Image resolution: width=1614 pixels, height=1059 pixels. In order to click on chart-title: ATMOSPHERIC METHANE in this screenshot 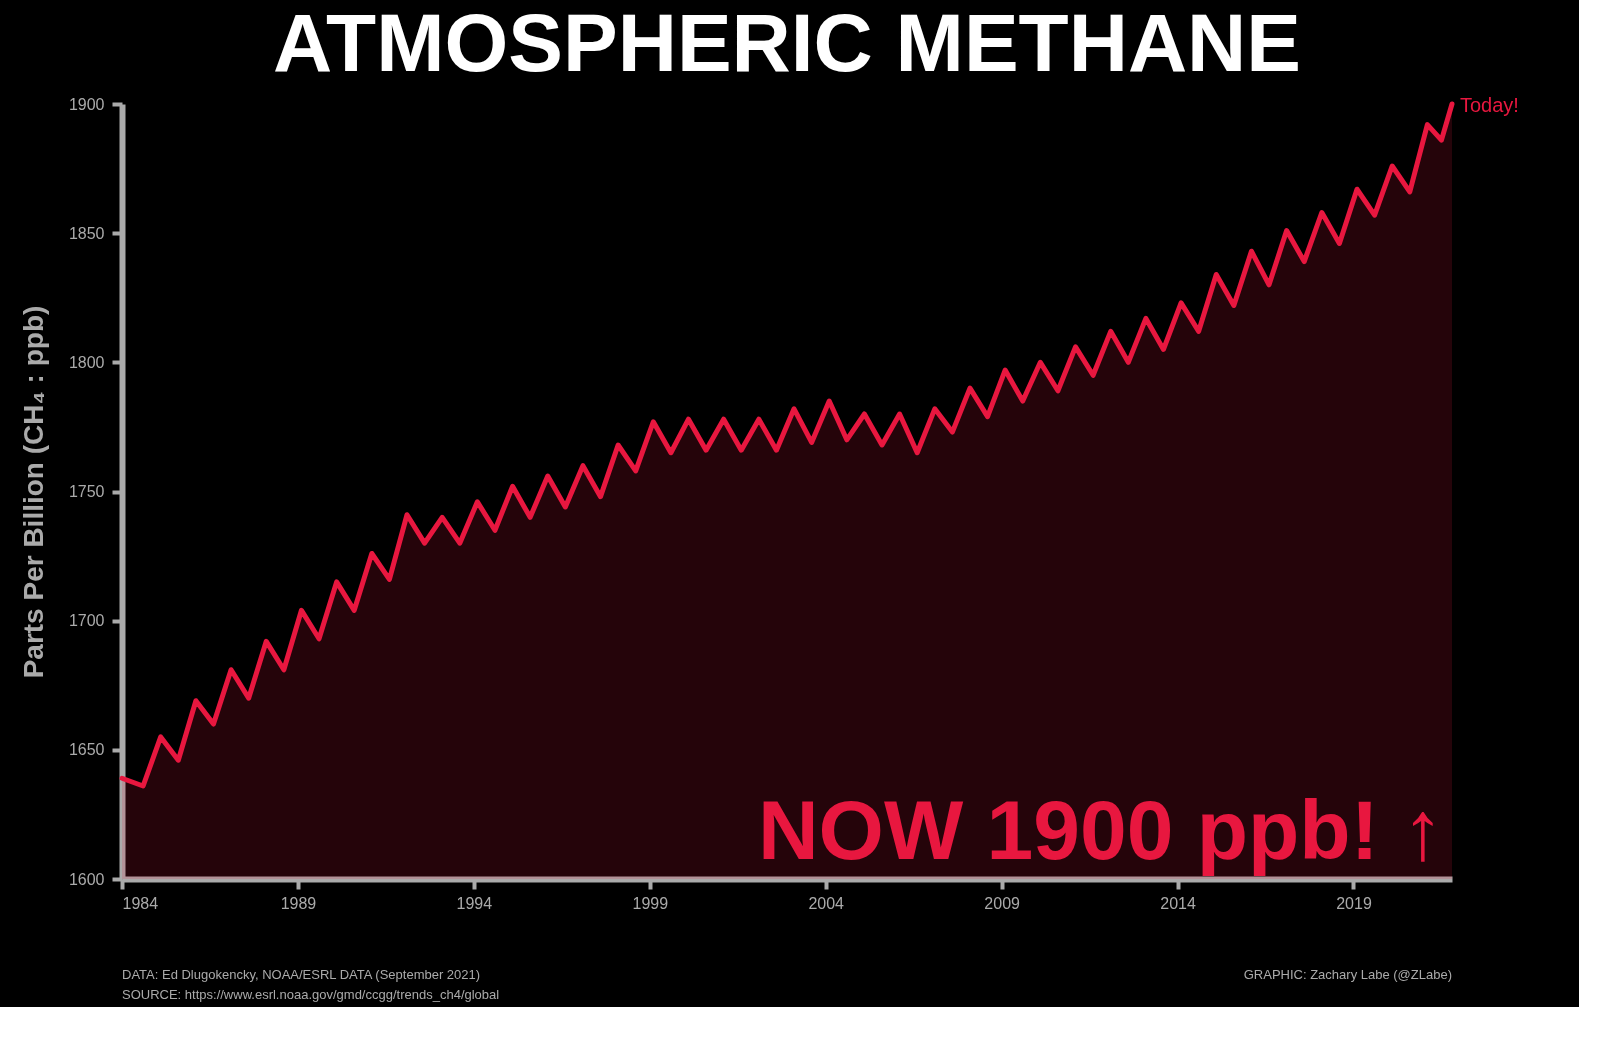, I will do `click(787, 44)`.